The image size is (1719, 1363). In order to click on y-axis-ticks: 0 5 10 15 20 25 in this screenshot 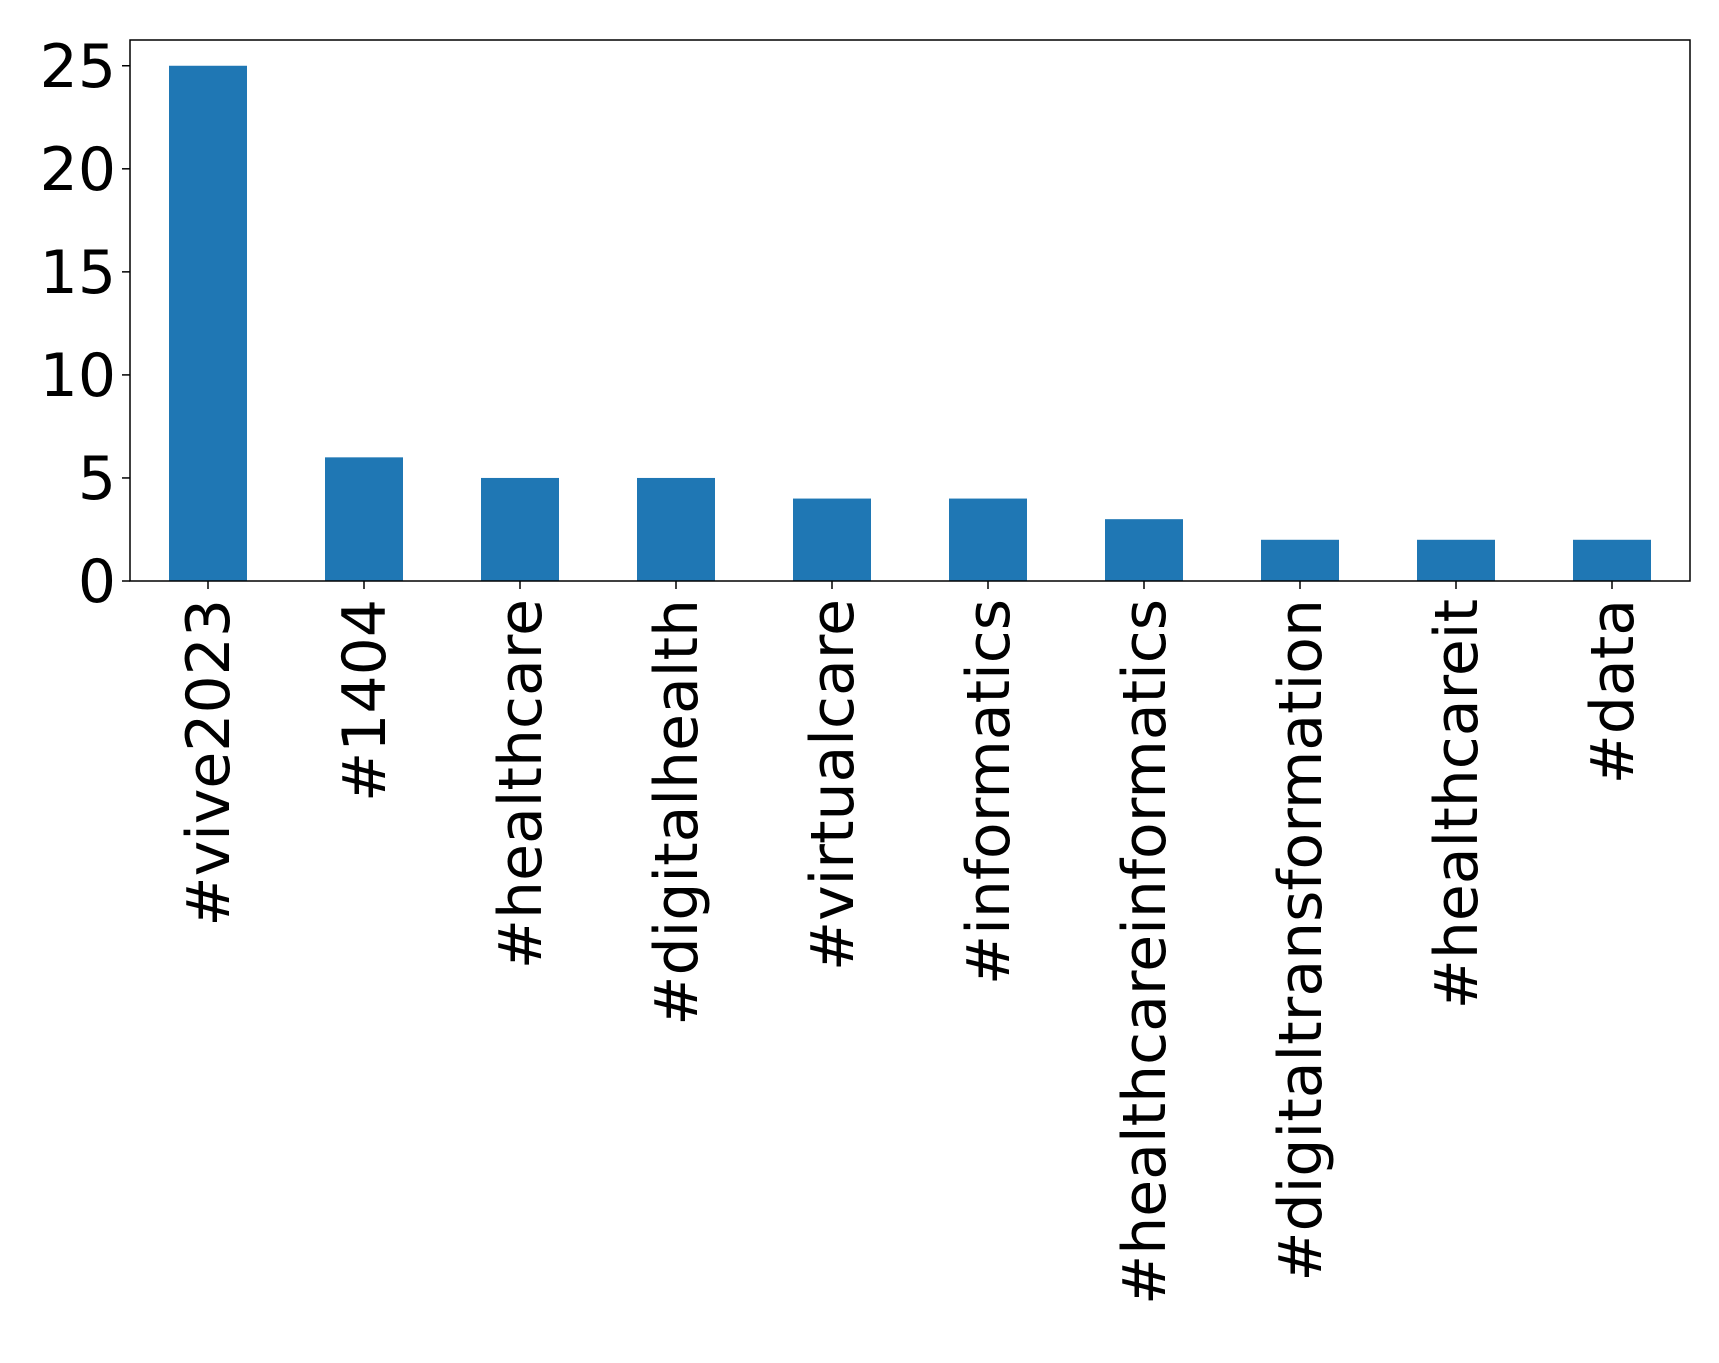, I will do `click(85, 324)`.